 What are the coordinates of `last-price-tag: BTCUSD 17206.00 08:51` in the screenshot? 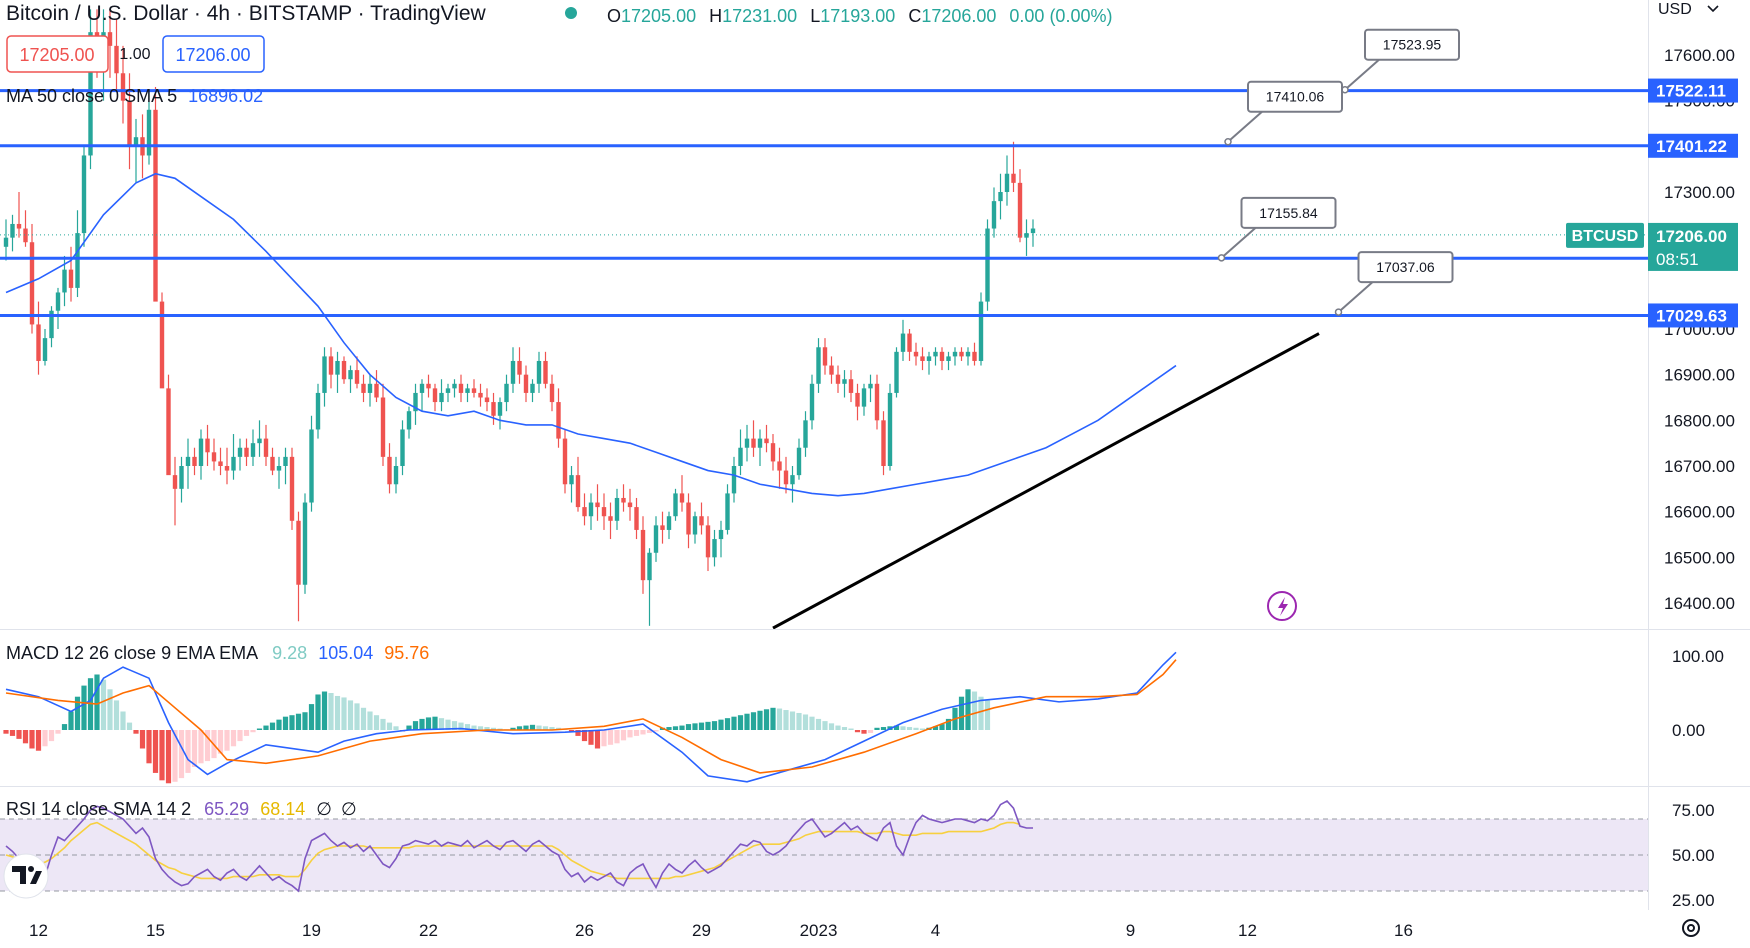 It's located at (1652, 246).